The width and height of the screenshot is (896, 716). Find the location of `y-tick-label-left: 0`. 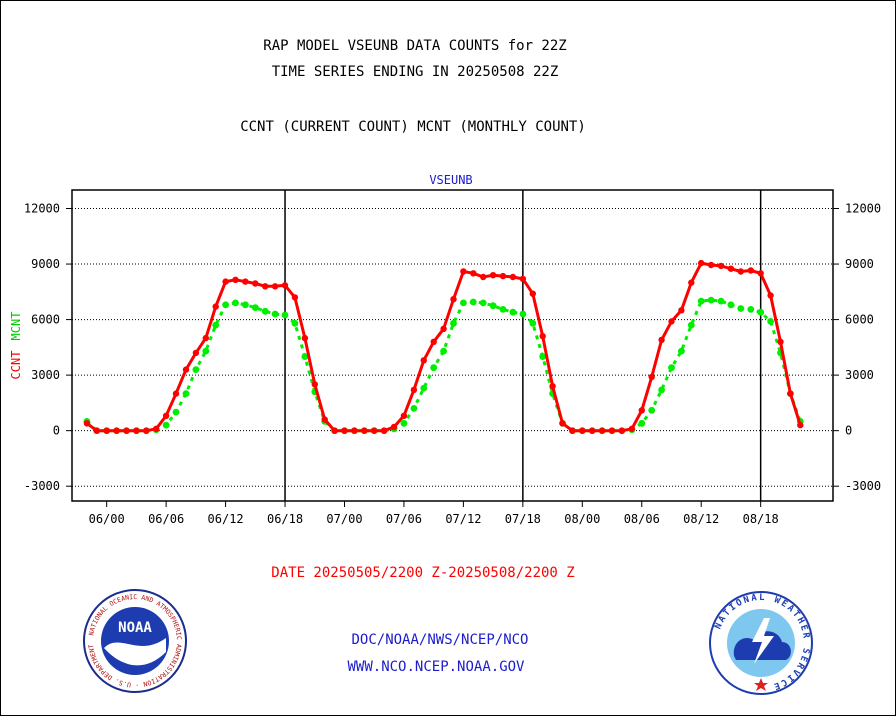

y-tick-label-left: 0 is located at coordinates (56, 431).